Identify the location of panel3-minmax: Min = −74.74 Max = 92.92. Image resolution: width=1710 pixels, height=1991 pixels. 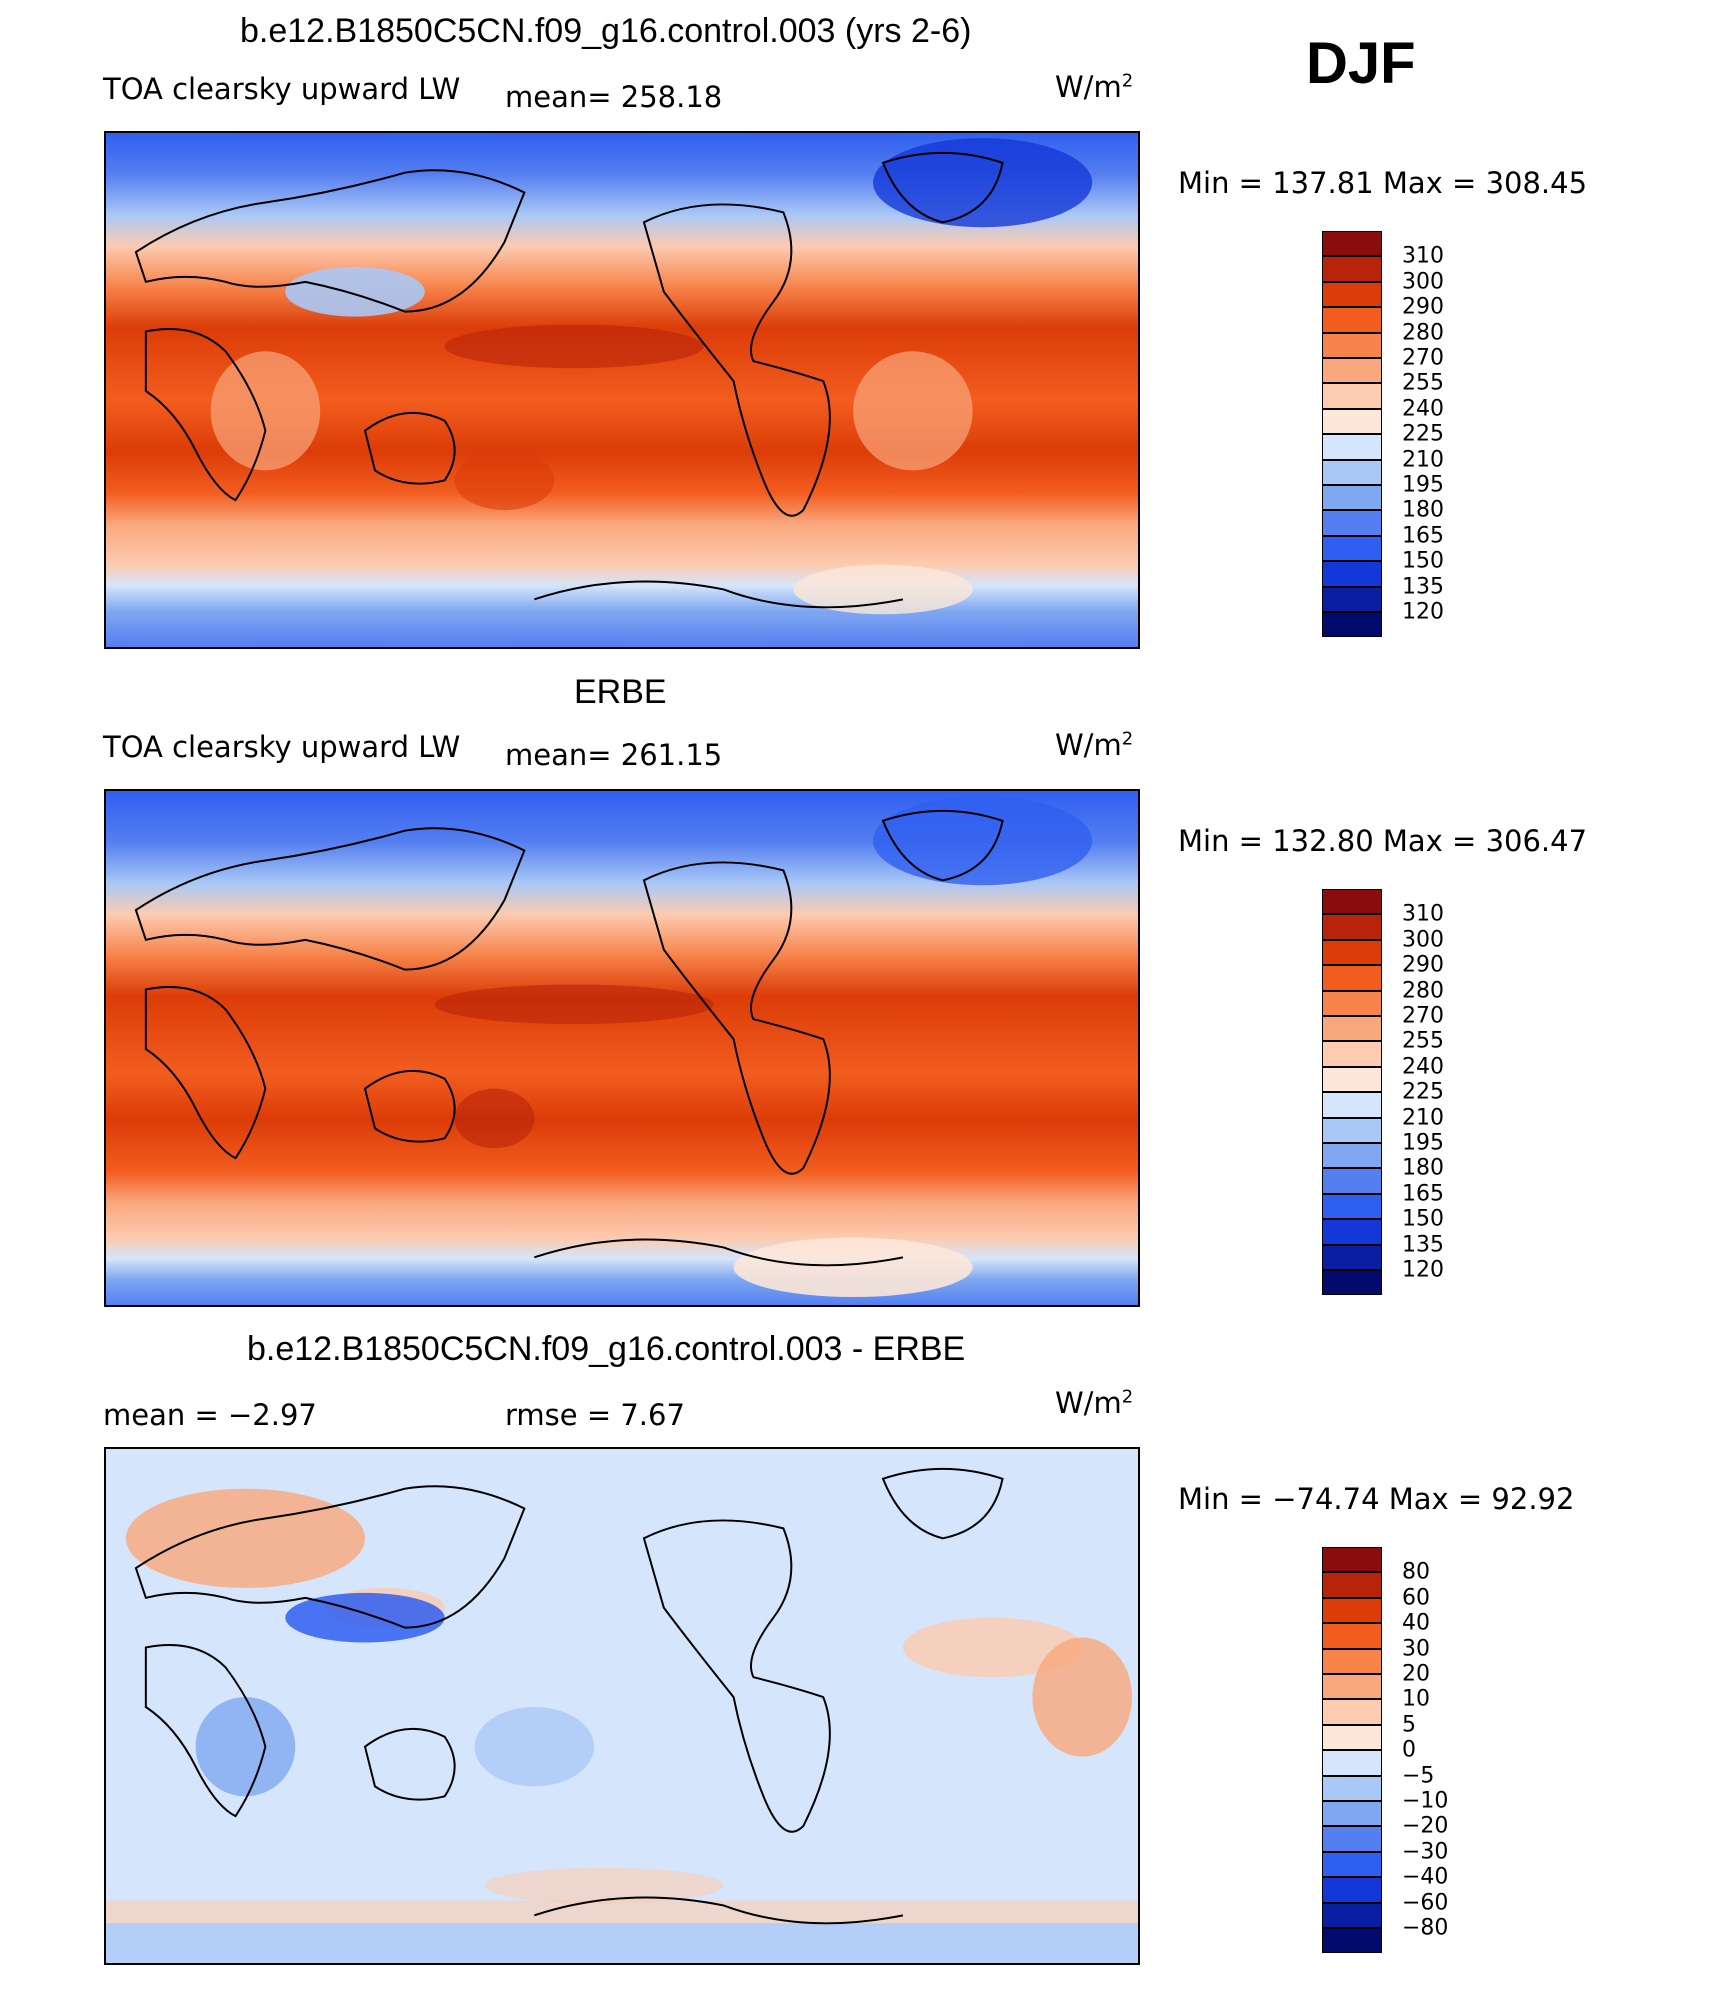
(1376, 1499).